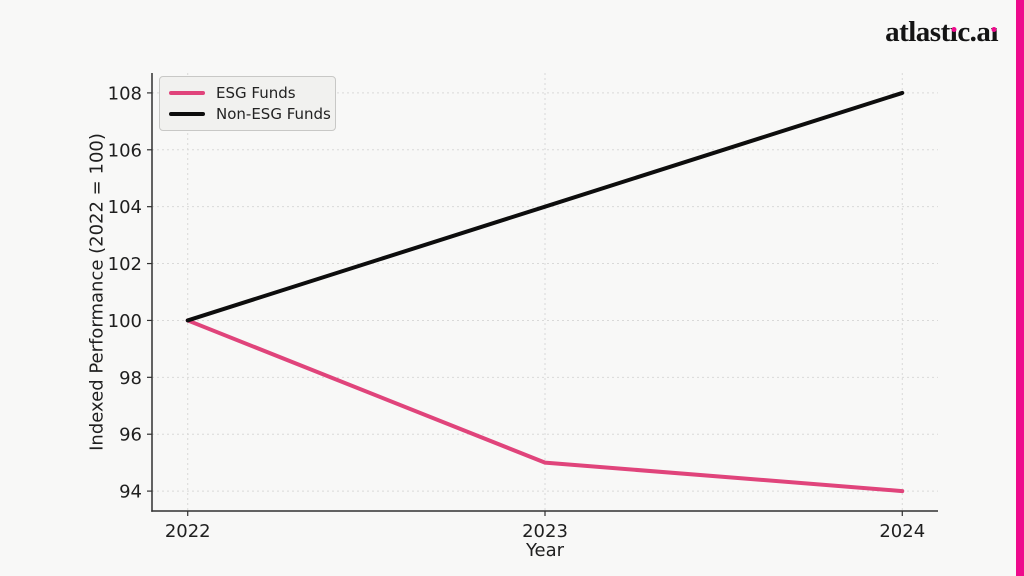  I want to click on brand-accent-bar, so click(1020, 288).